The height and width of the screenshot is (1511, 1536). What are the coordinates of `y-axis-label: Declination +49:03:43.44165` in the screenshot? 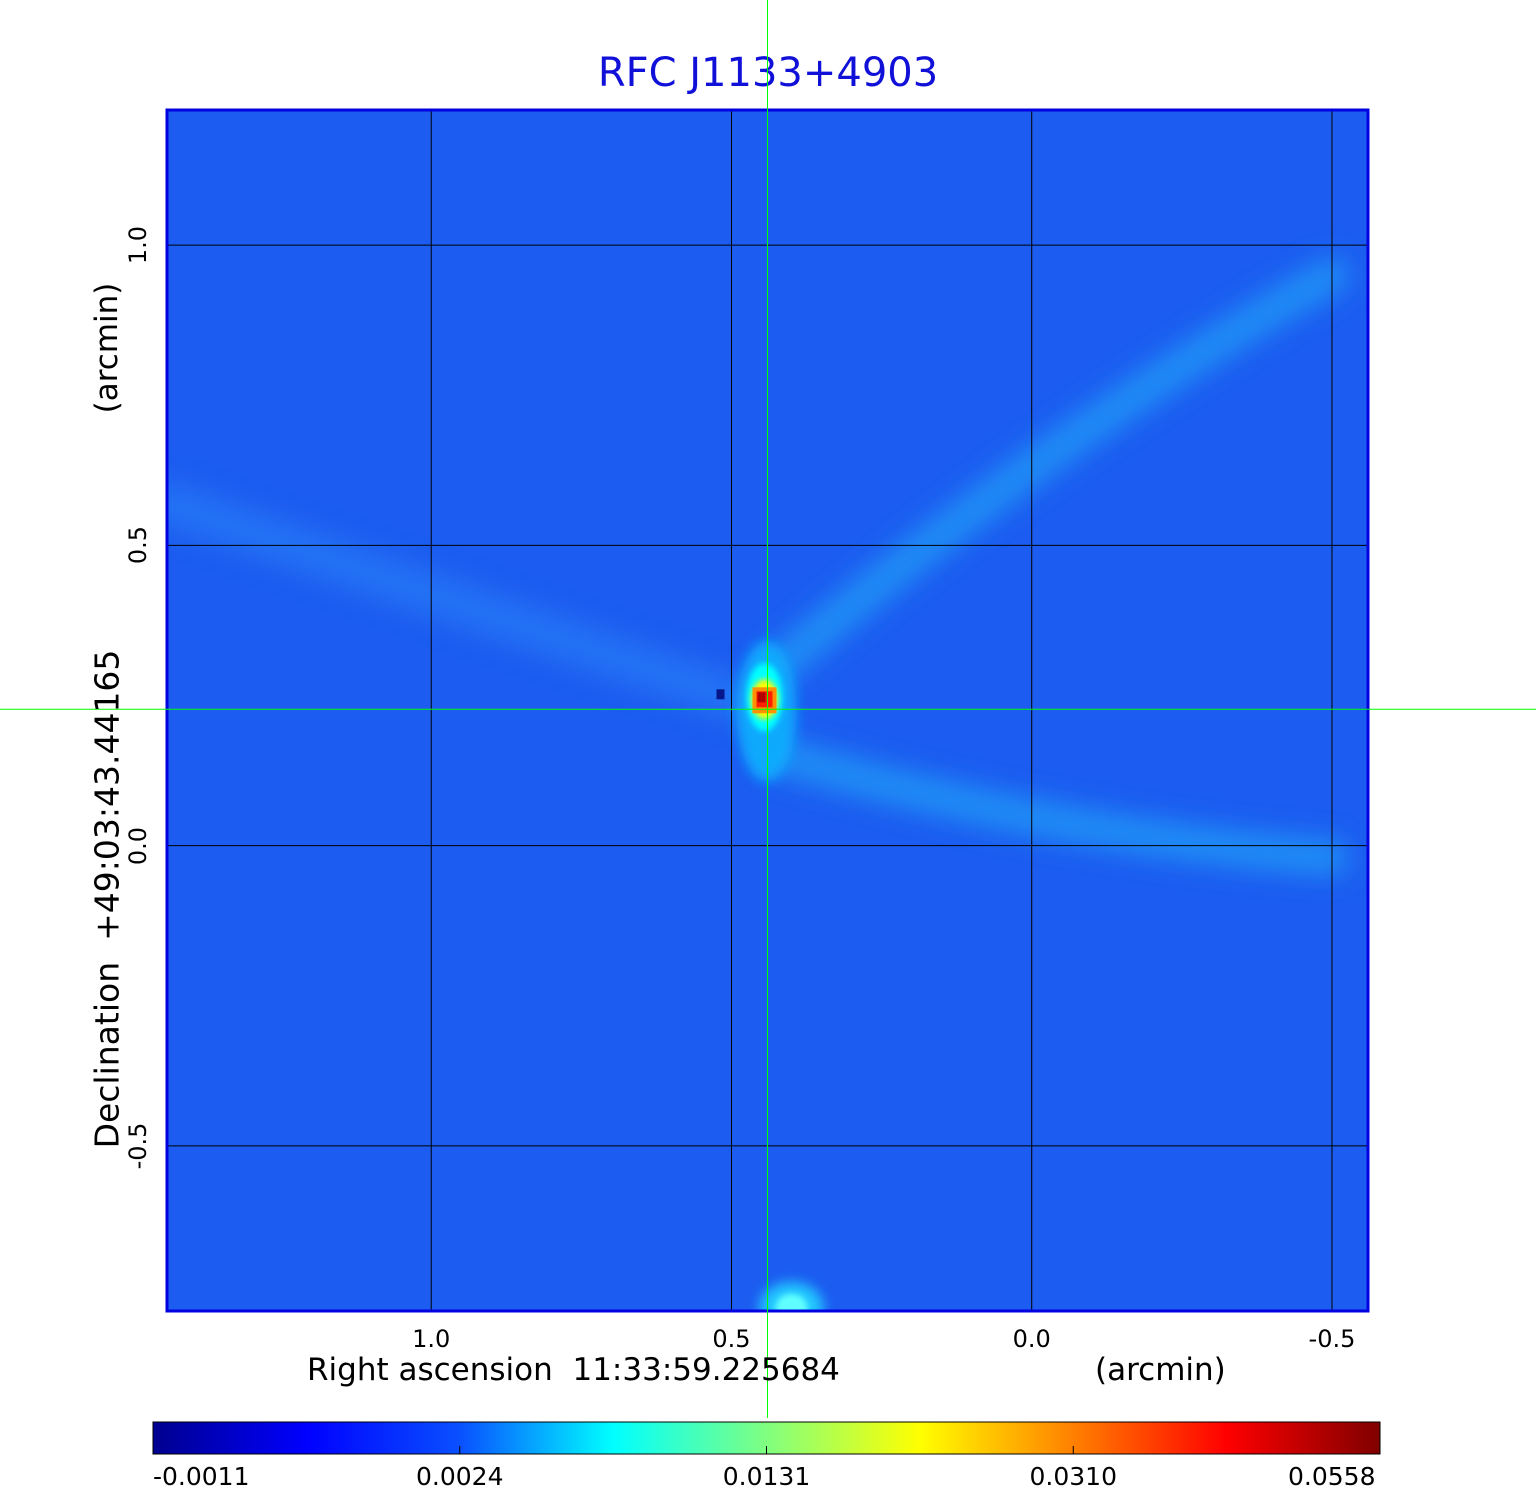 It's located at (107, 899).